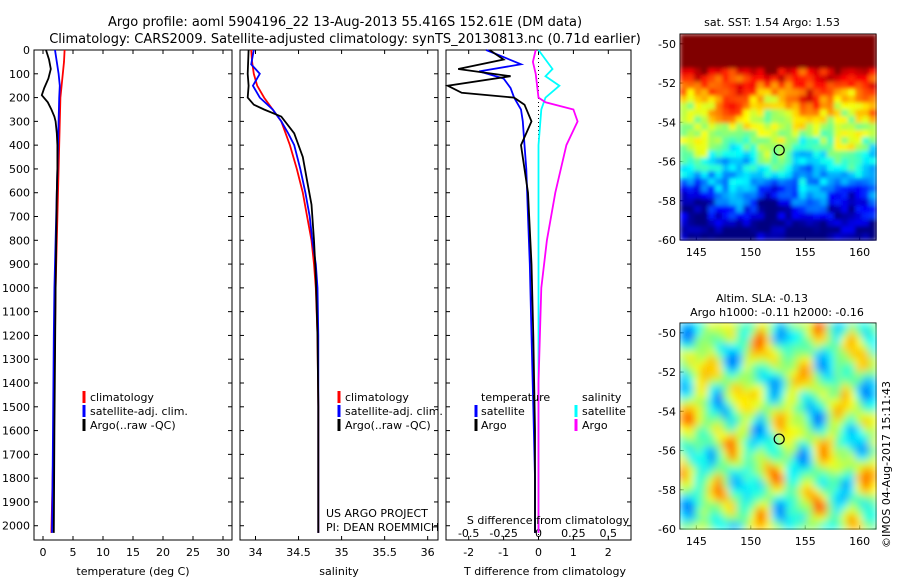  I want to click on y-tick-label: 1000, so click(16, 288).